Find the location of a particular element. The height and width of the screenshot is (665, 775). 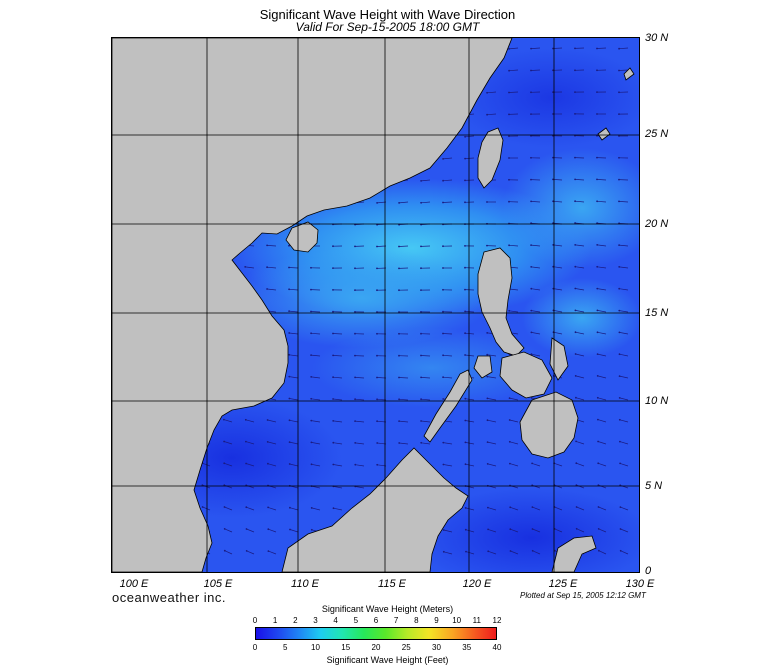

meter-tick: 6 is located at coordinates (376, 620).